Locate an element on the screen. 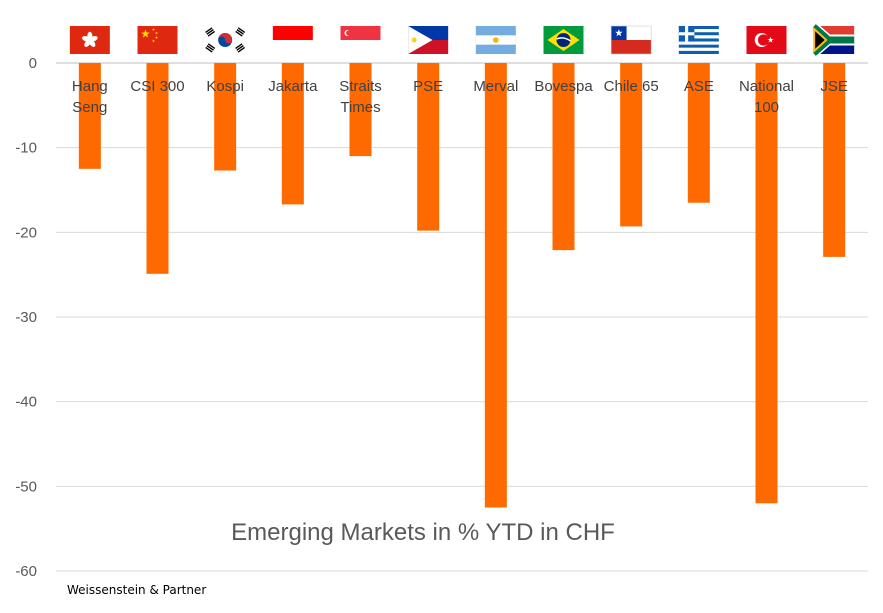 The image size is (883, 613). indonesia-flag-icon is located at coordinates (292, 40).